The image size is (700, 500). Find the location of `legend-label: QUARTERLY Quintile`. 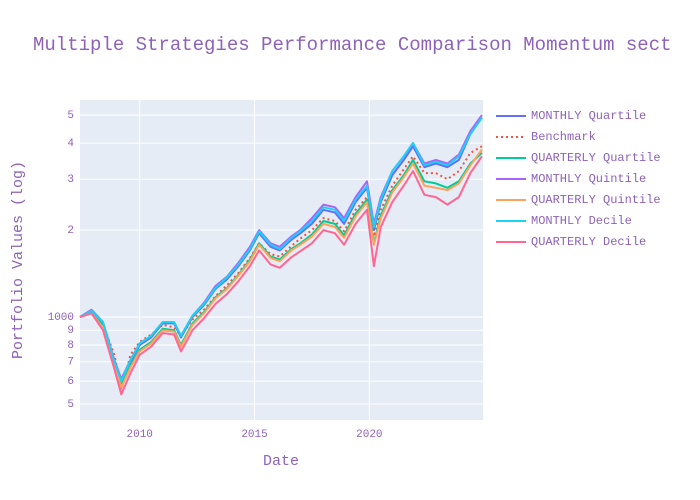

legend-label: QUARTERLY Quintile is located at coordinates (596, 200).